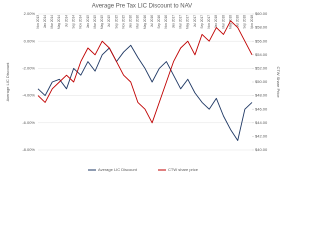  What do you see at coordinates (261, 81) in the screenshot?
I see `y2-tick-label: $50.00` at bounding box center [261, 81].